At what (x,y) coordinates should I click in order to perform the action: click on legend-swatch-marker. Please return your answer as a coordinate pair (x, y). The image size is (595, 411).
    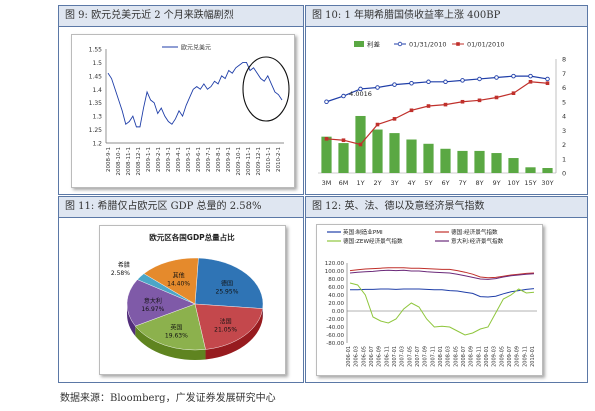
    Looking at the image, I should click on (458, 44).